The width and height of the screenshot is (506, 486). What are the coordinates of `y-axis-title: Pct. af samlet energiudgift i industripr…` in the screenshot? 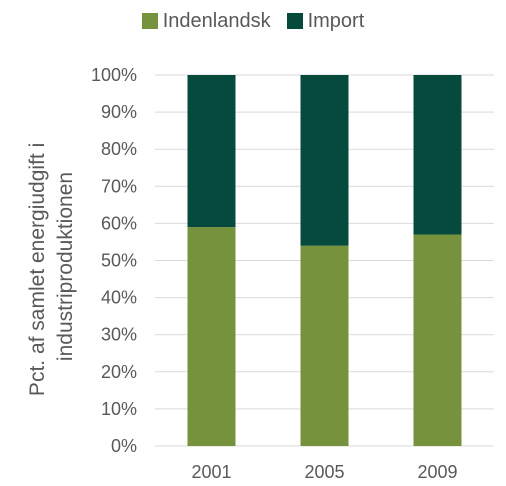 It's located at (51, 266).